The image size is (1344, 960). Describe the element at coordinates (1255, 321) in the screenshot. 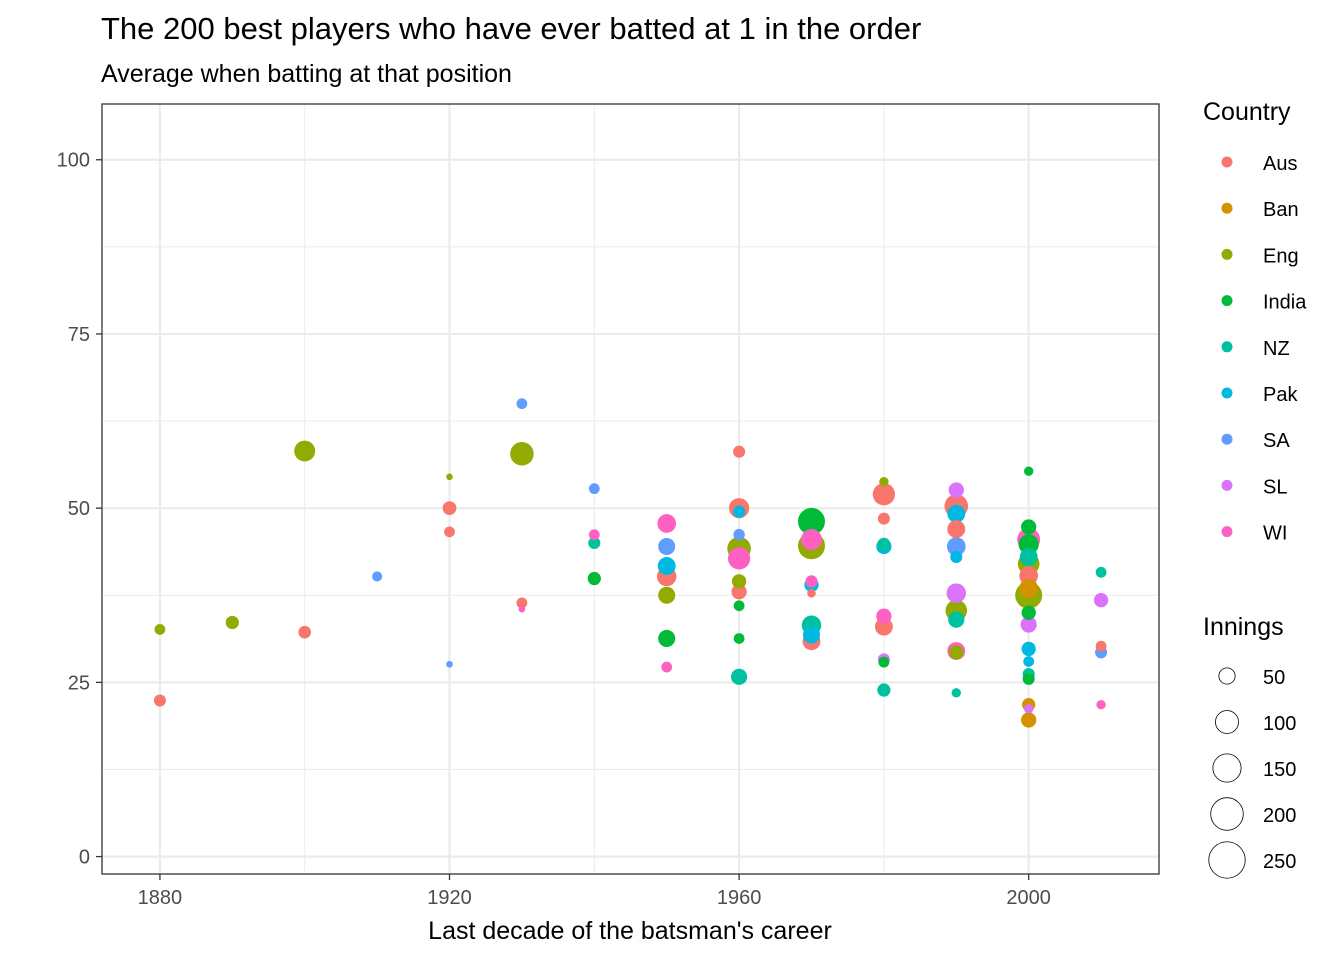

I see `color-legend: Country Aus Ban Eng India NZ Pak SA SL WI` at that location.